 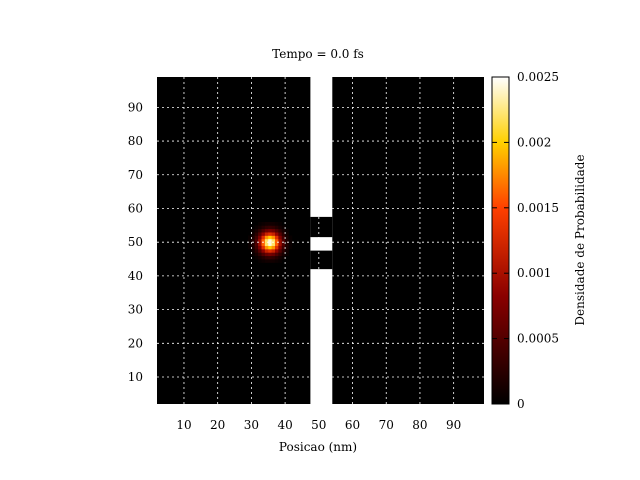 I want to click on x-tick-label: 50, so click(x=318, y=425).